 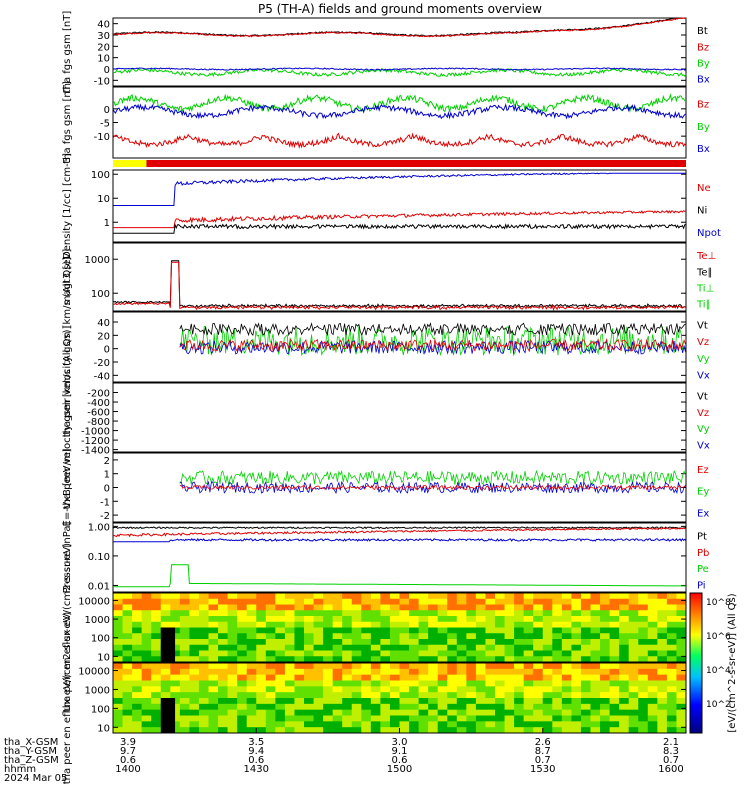 What do you see at coordinates (31, 742) in the screenshot?
I see `bottom-axis-row-label-0: tha_X-GSM` at bounding box center [31, 742].